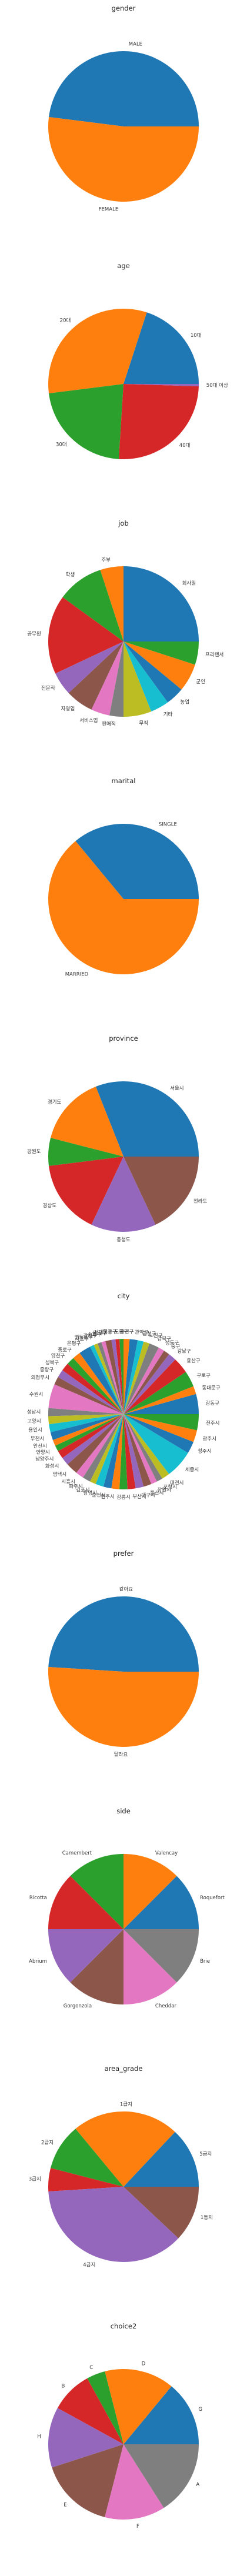  Describe the element at coordinates (124, 781) in the screenshot. I see `chart-title: marital` at that location.